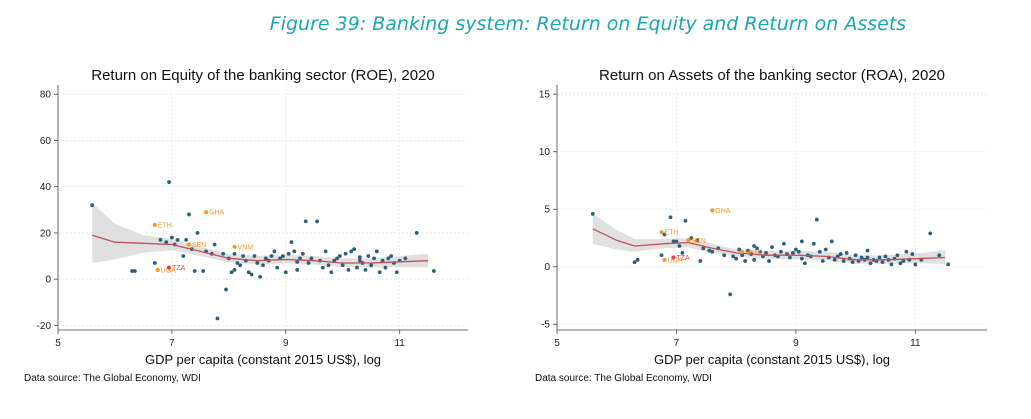  What do you see at coordinates (206, 212) in the screenshot?
I see `roe-highlight-point-gha` at bounding box center [206, 212].